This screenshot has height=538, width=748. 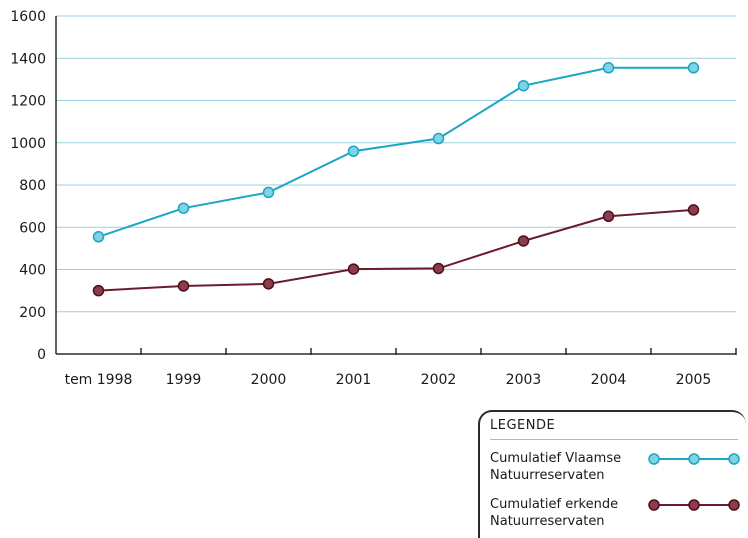 What do you see at coordinates (28, 102) in the screenshot?
I see `y-tick-label: 1200` at bounding box center [28, 102].